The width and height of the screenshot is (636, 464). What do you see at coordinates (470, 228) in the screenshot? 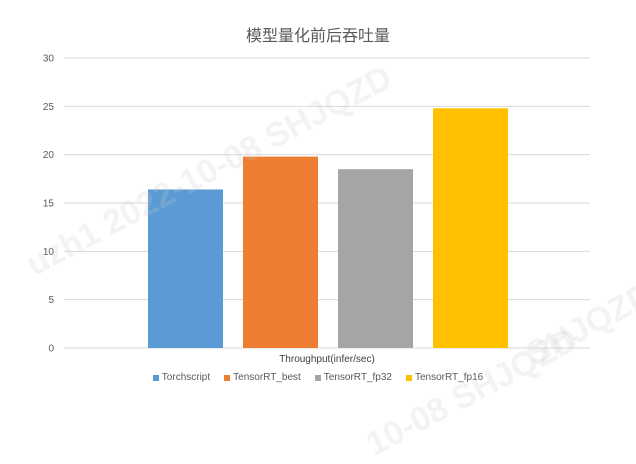
I see `bar-tensorrt_fp16` at bounding box center [470, 228].